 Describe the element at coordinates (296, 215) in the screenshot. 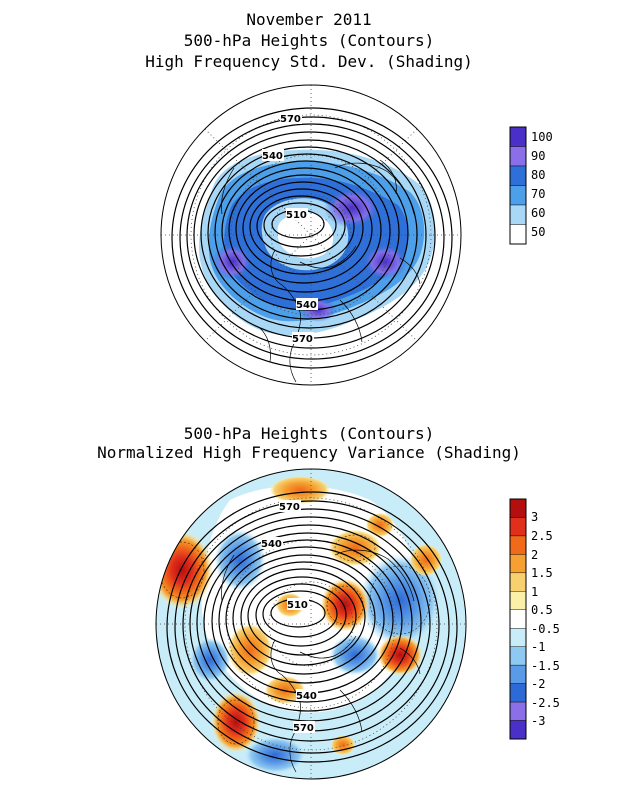

I see `top-contour-label-510: 510` at that location.